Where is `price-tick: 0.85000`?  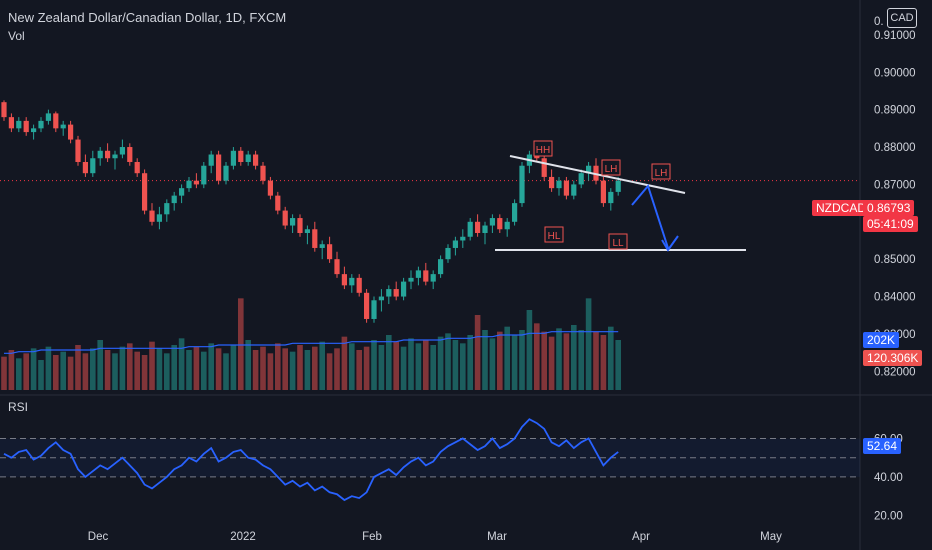 price-tick: 0.85000 is located at coordinates (895, 260).